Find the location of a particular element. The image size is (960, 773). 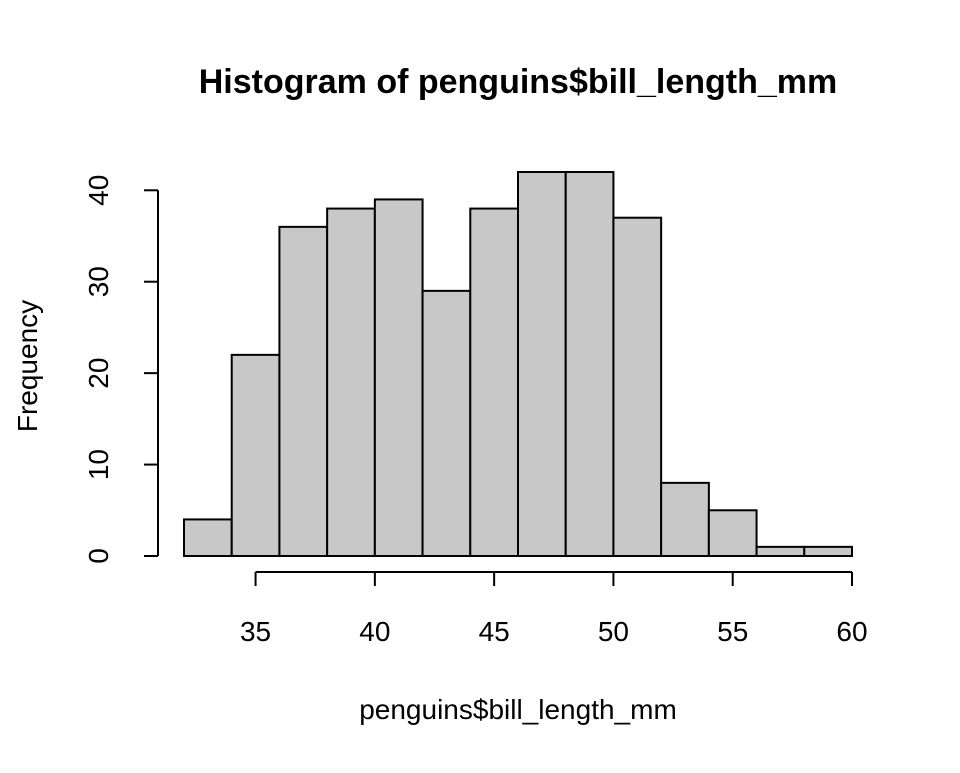

x-axis-label: penguins$bill_length_mm is located at coordinates (518, 709).